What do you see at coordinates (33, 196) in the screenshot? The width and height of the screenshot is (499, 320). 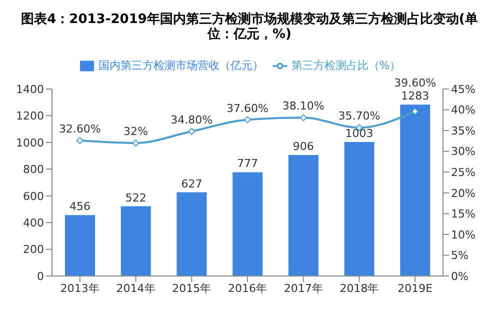 I see `y-tick-label: 600` at bounding box center [33, 196].